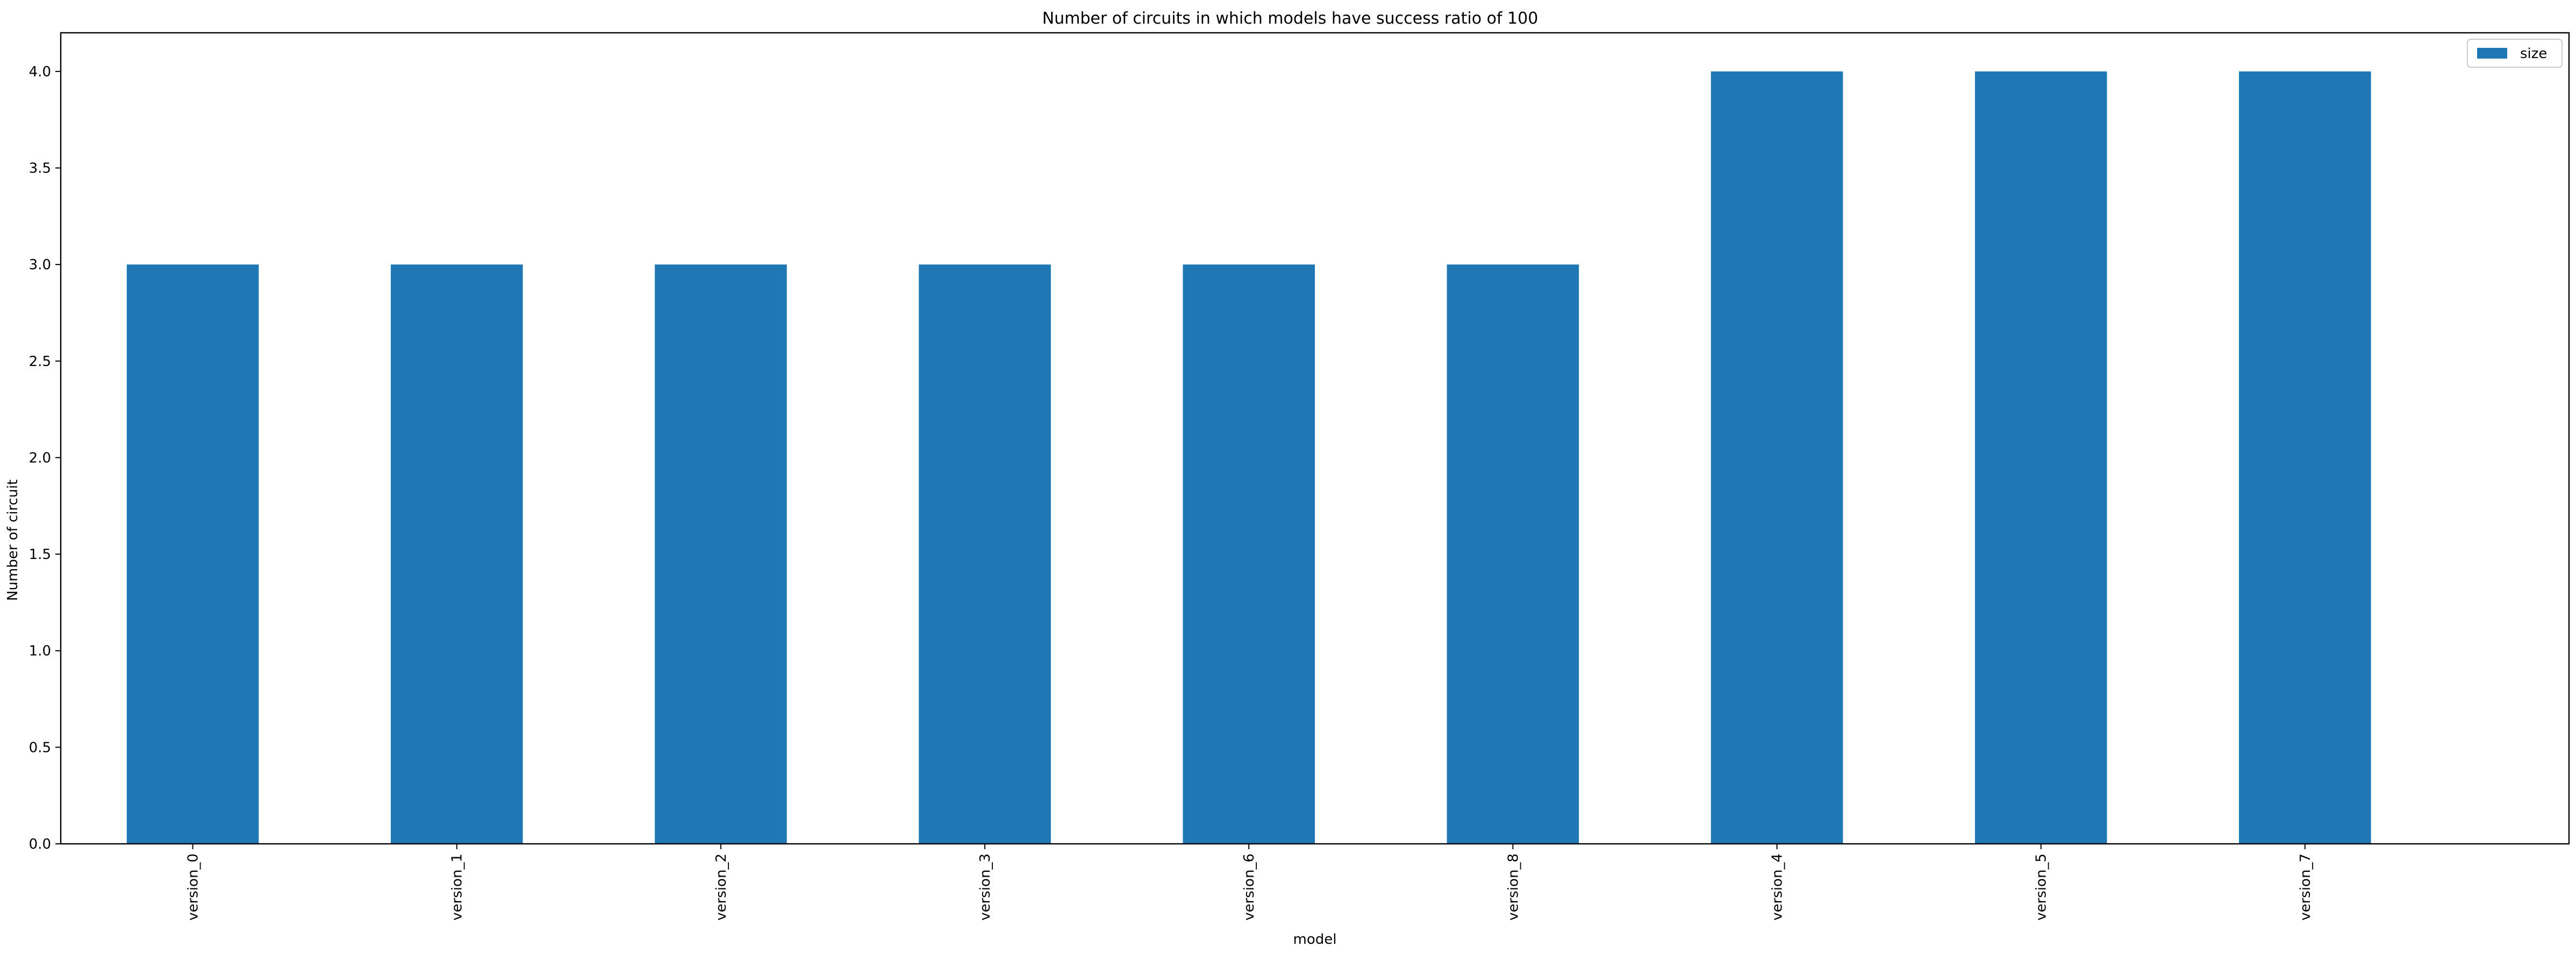 The width and height of the screenshot is (2576, 961). What do you see at coordinates (40, 169) in the screenshot?
I see `y-tick-label: 3.5` at bounding box center [40, 169].